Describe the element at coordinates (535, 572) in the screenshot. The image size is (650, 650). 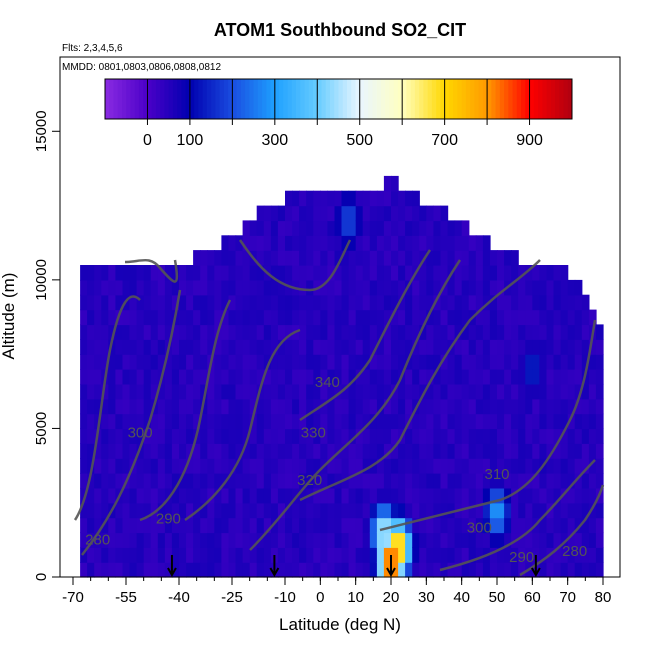
I see `flight-marker-arrowhead` at that location.